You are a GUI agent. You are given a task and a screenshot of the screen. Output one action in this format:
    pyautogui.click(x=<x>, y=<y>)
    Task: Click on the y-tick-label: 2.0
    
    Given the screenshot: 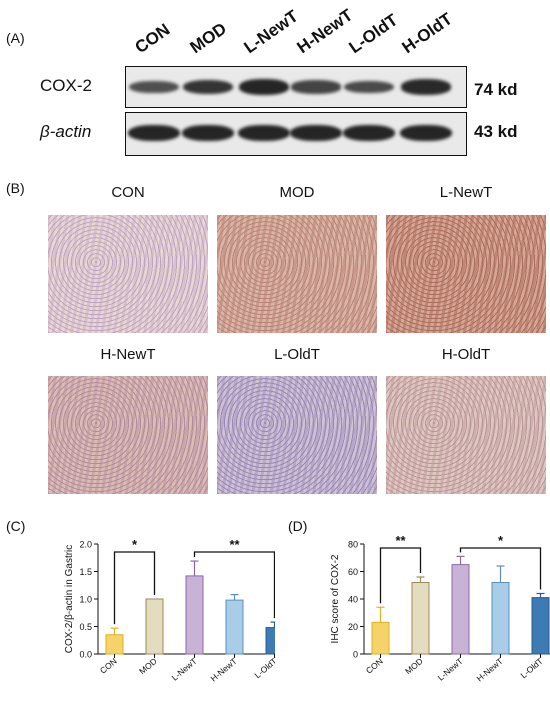 What is the action you would take?
    pyautogui.click(x=85, y=545)
    